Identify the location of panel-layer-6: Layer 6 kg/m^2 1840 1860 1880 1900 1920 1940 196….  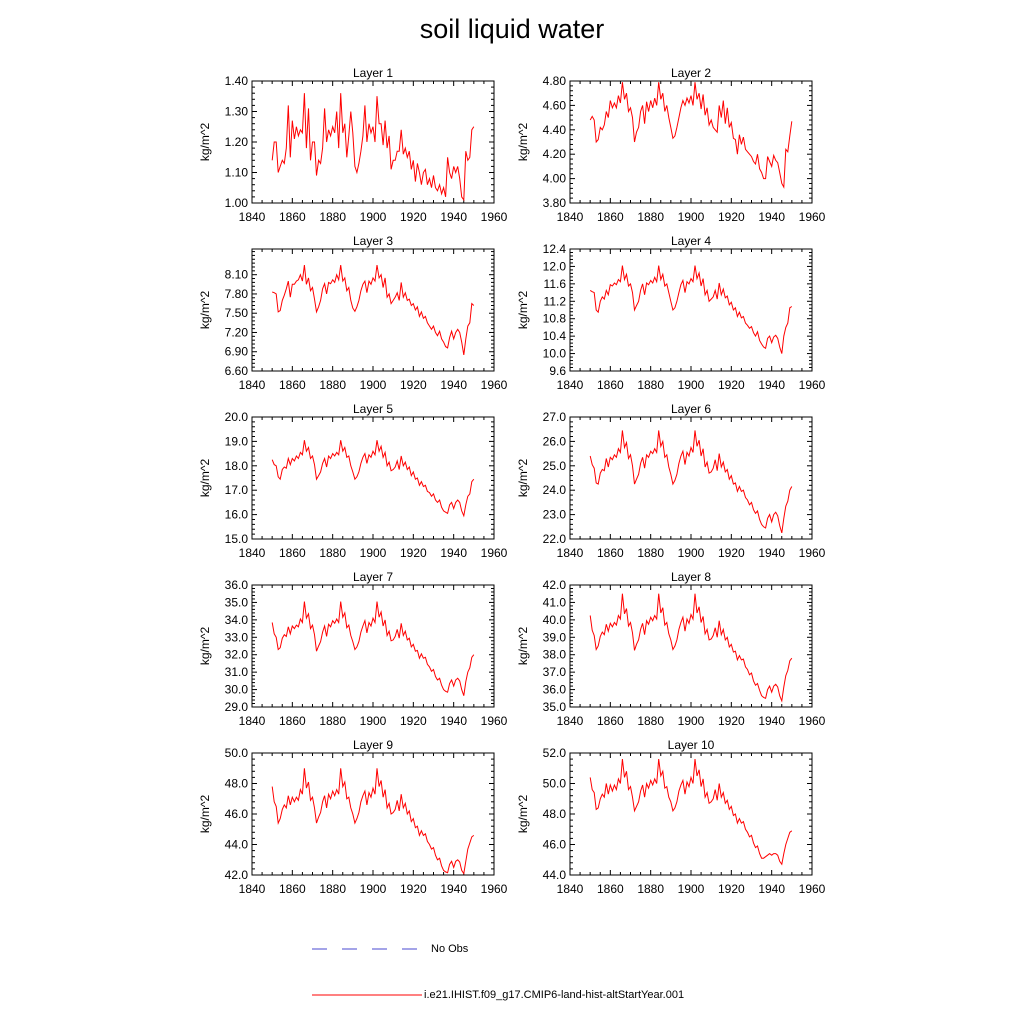
(671, 481).